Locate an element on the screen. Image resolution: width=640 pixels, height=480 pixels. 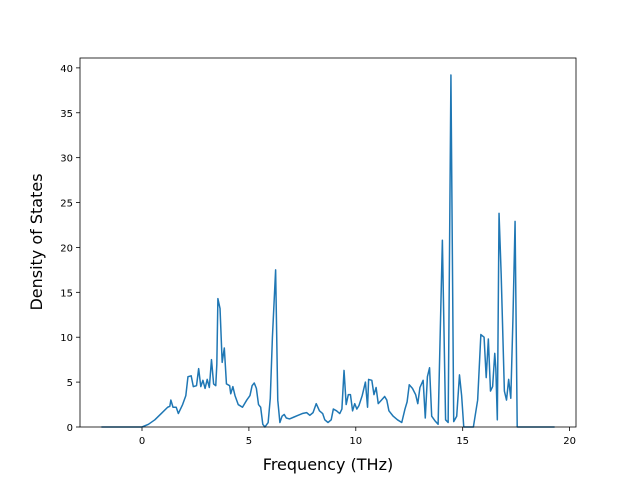
y-tick-label: 10 is located at coordinates (66, 338).